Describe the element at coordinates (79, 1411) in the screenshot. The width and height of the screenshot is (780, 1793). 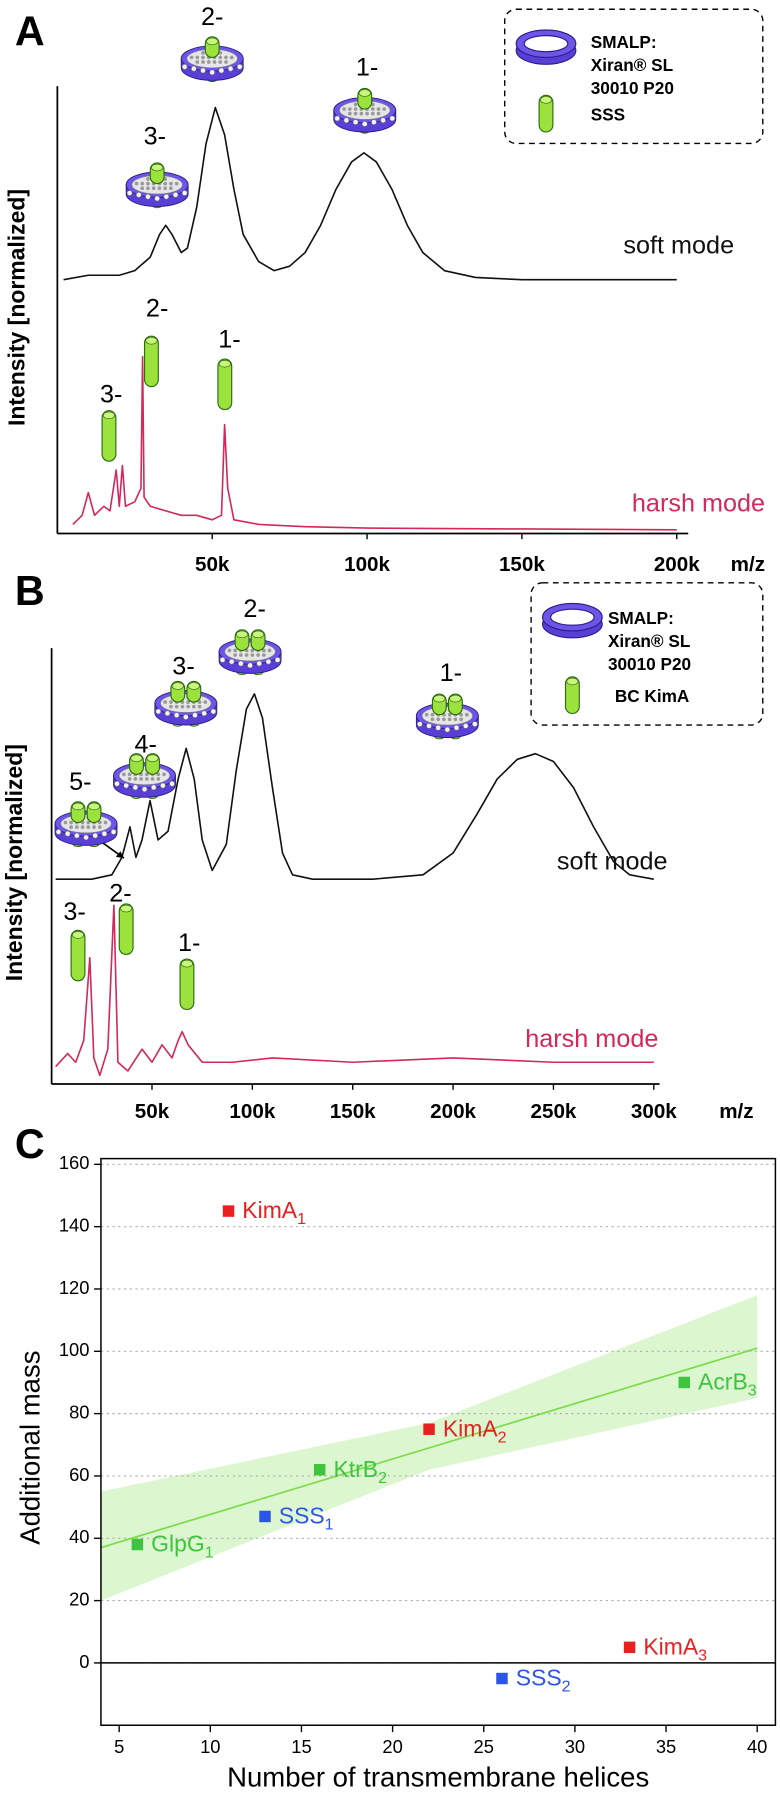
I see `y-tick-label: 80` at that location.